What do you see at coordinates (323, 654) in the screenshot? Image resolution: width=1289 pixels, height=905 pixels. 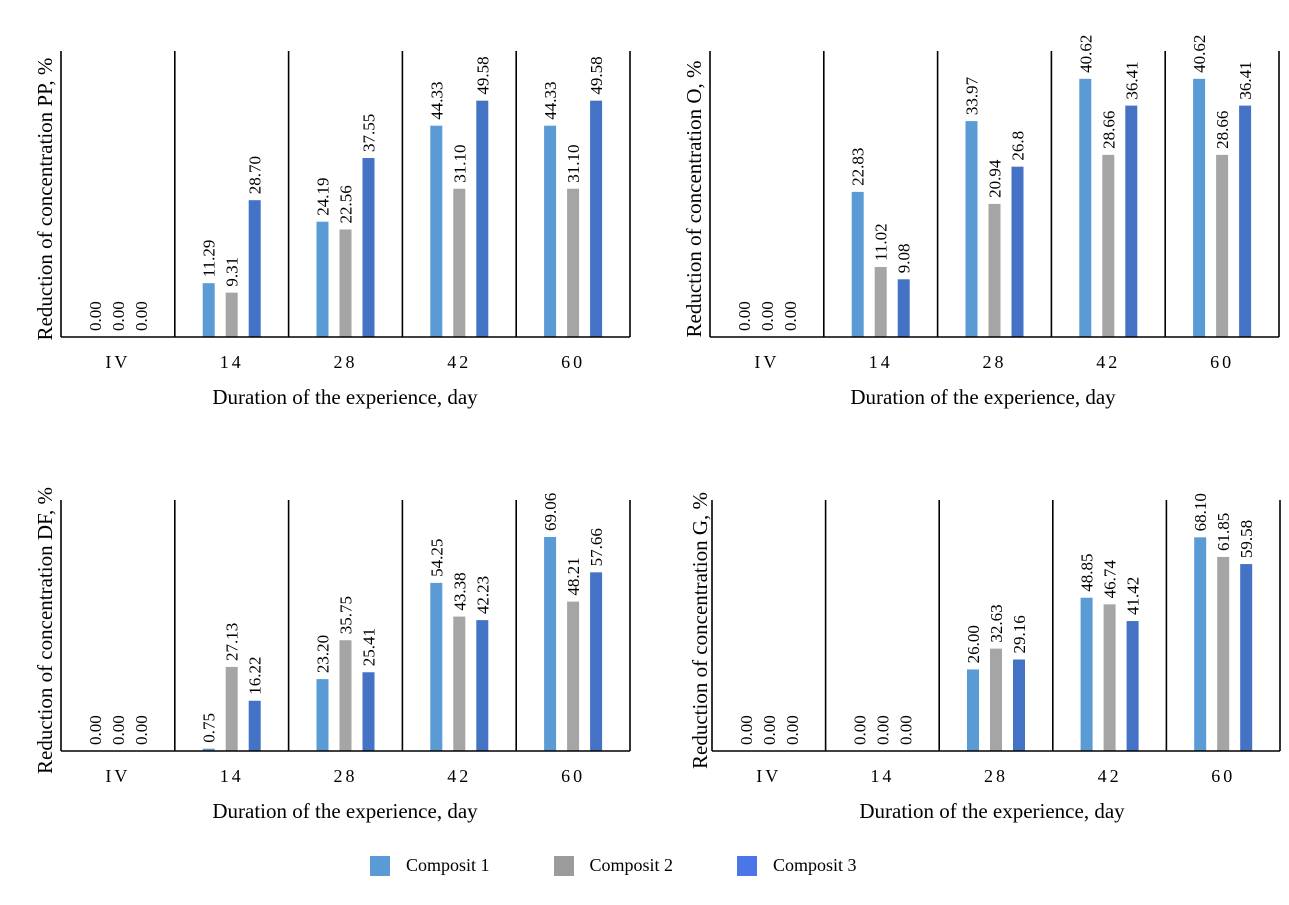 I see `data-label: 23.20` at bounding box center [323, 654].